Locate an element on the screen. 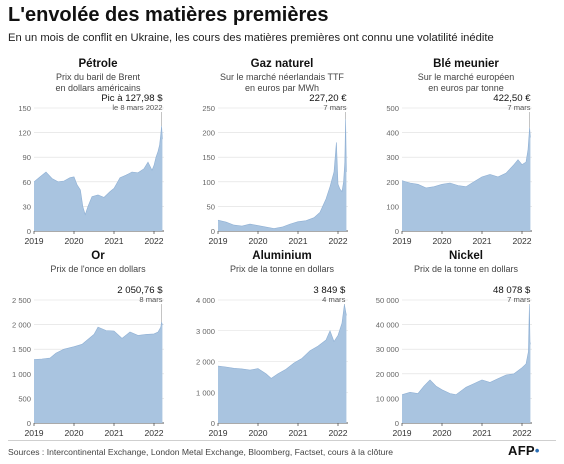 The width and height of the screenshot is (564, 464). annotation-value: 2 050,76 $ is located at coordinates (140, 290).